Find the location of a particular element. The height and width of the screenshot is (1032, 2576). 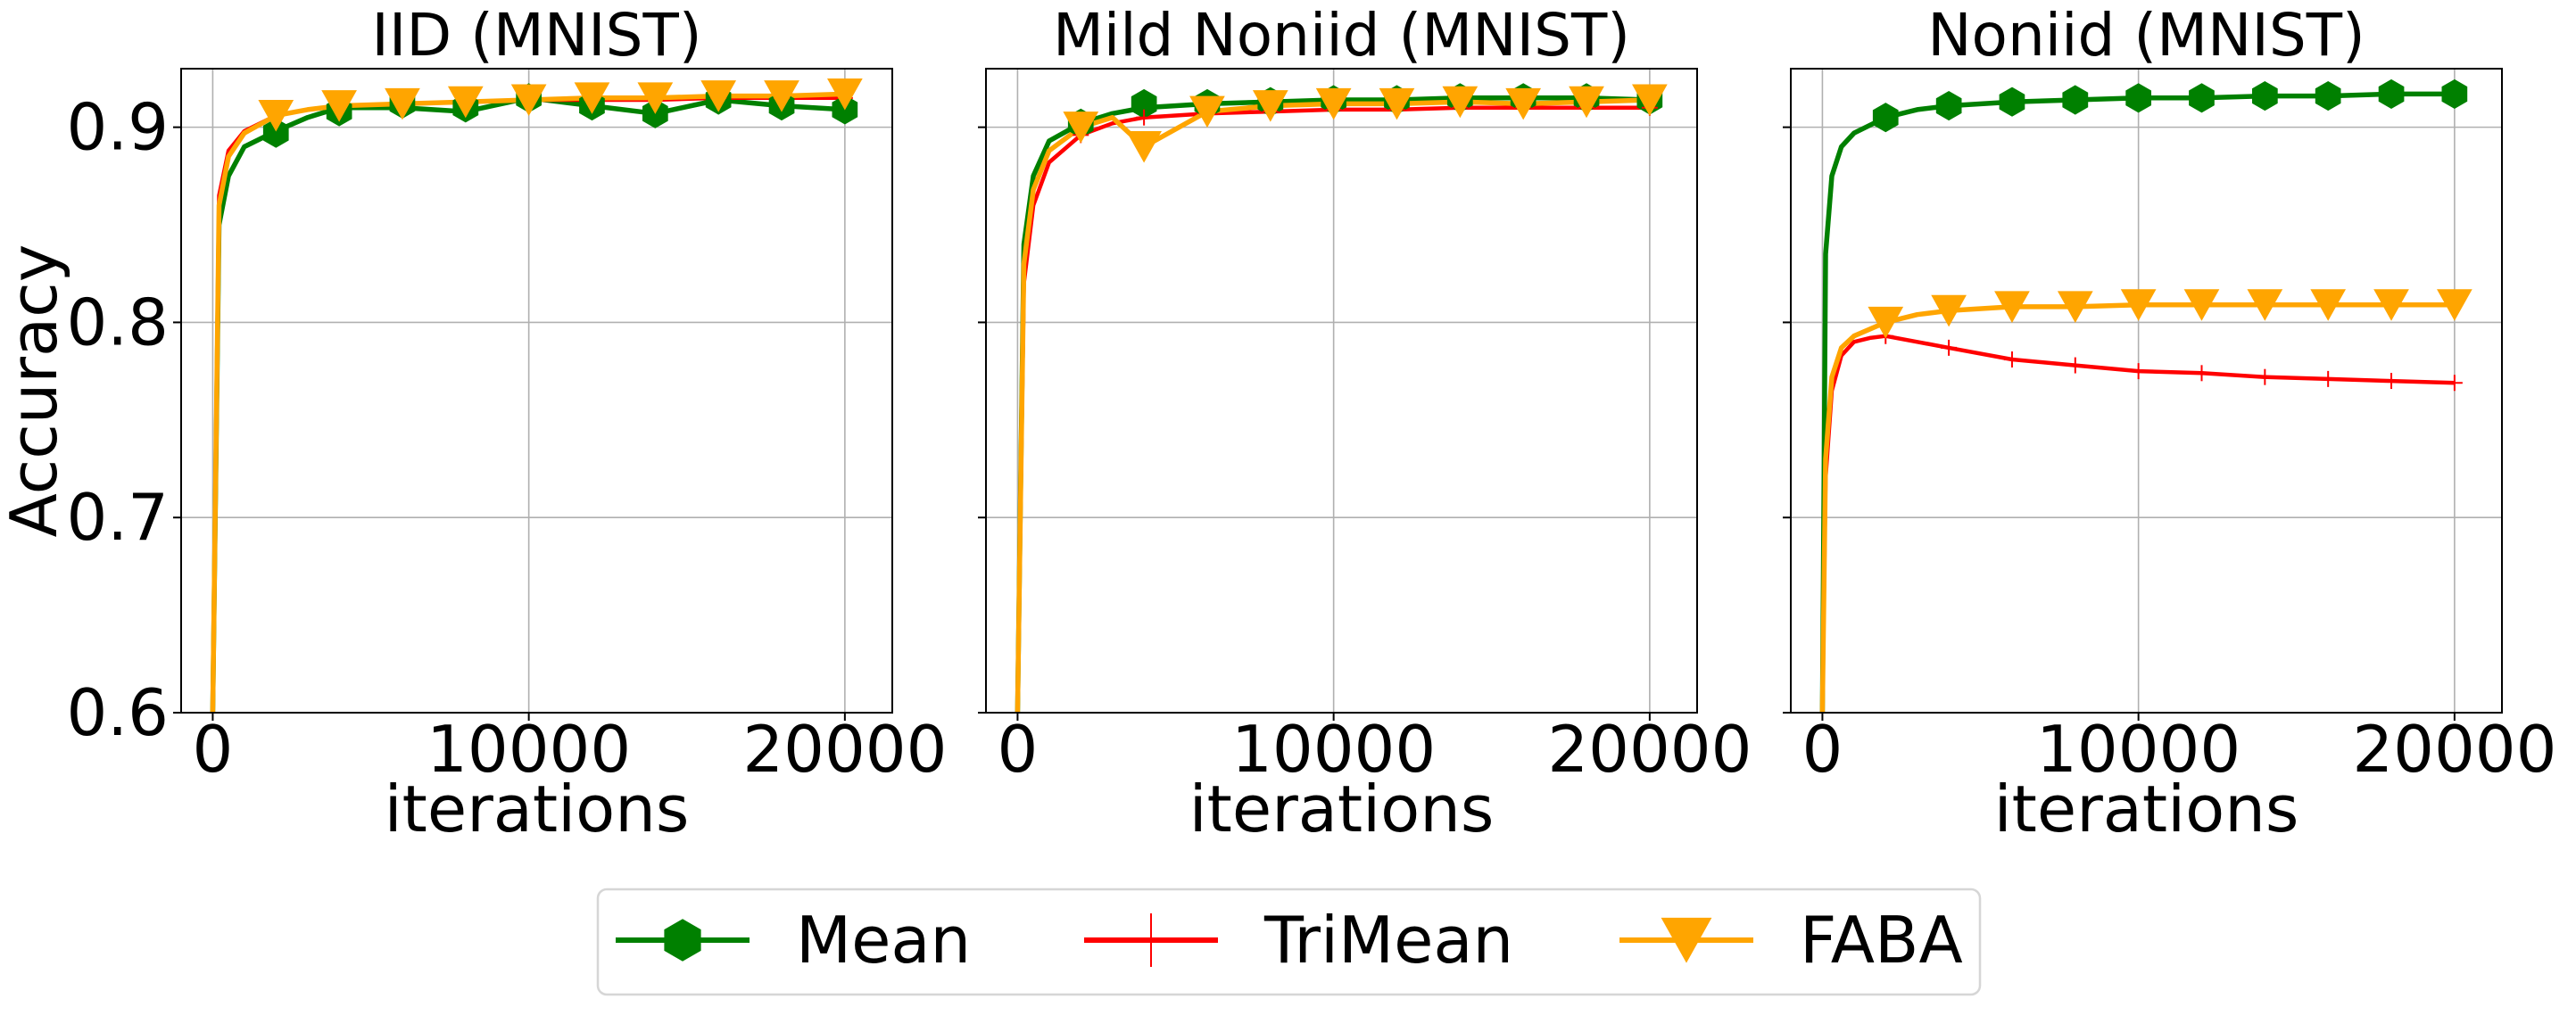

legend-entry-mean: Mean is located at coordinates (793, 941).